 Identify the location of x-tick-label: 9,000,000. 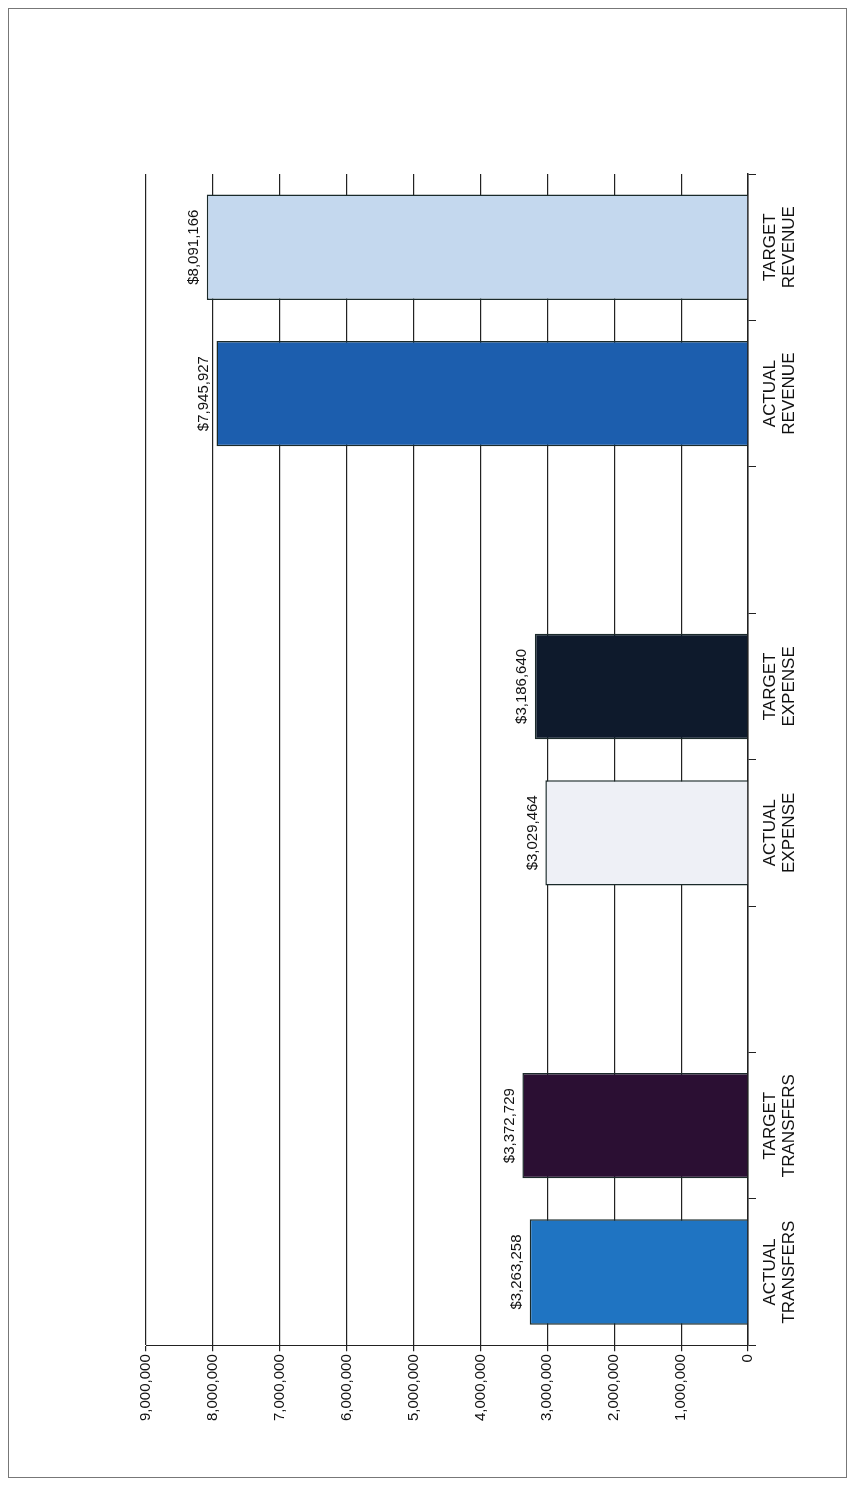
(145, 1387).